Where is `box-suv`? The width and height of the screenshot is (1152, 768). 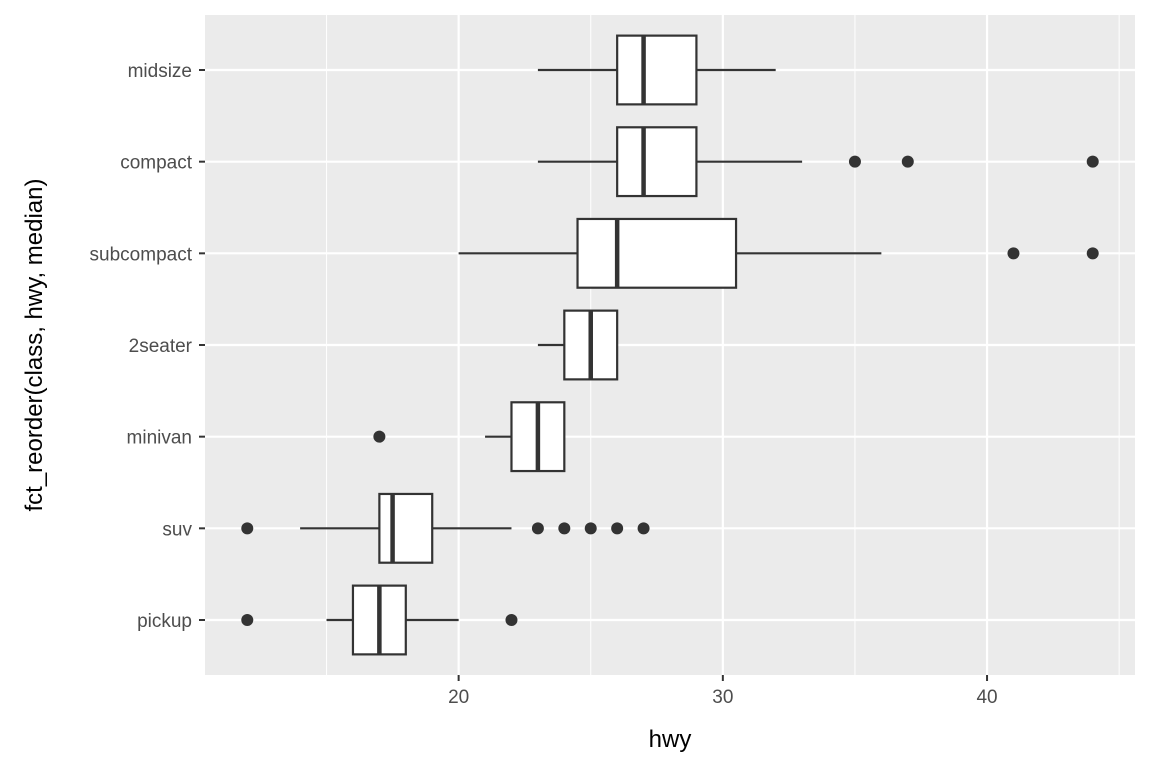
box-suv is located at coordinates (445, 528).